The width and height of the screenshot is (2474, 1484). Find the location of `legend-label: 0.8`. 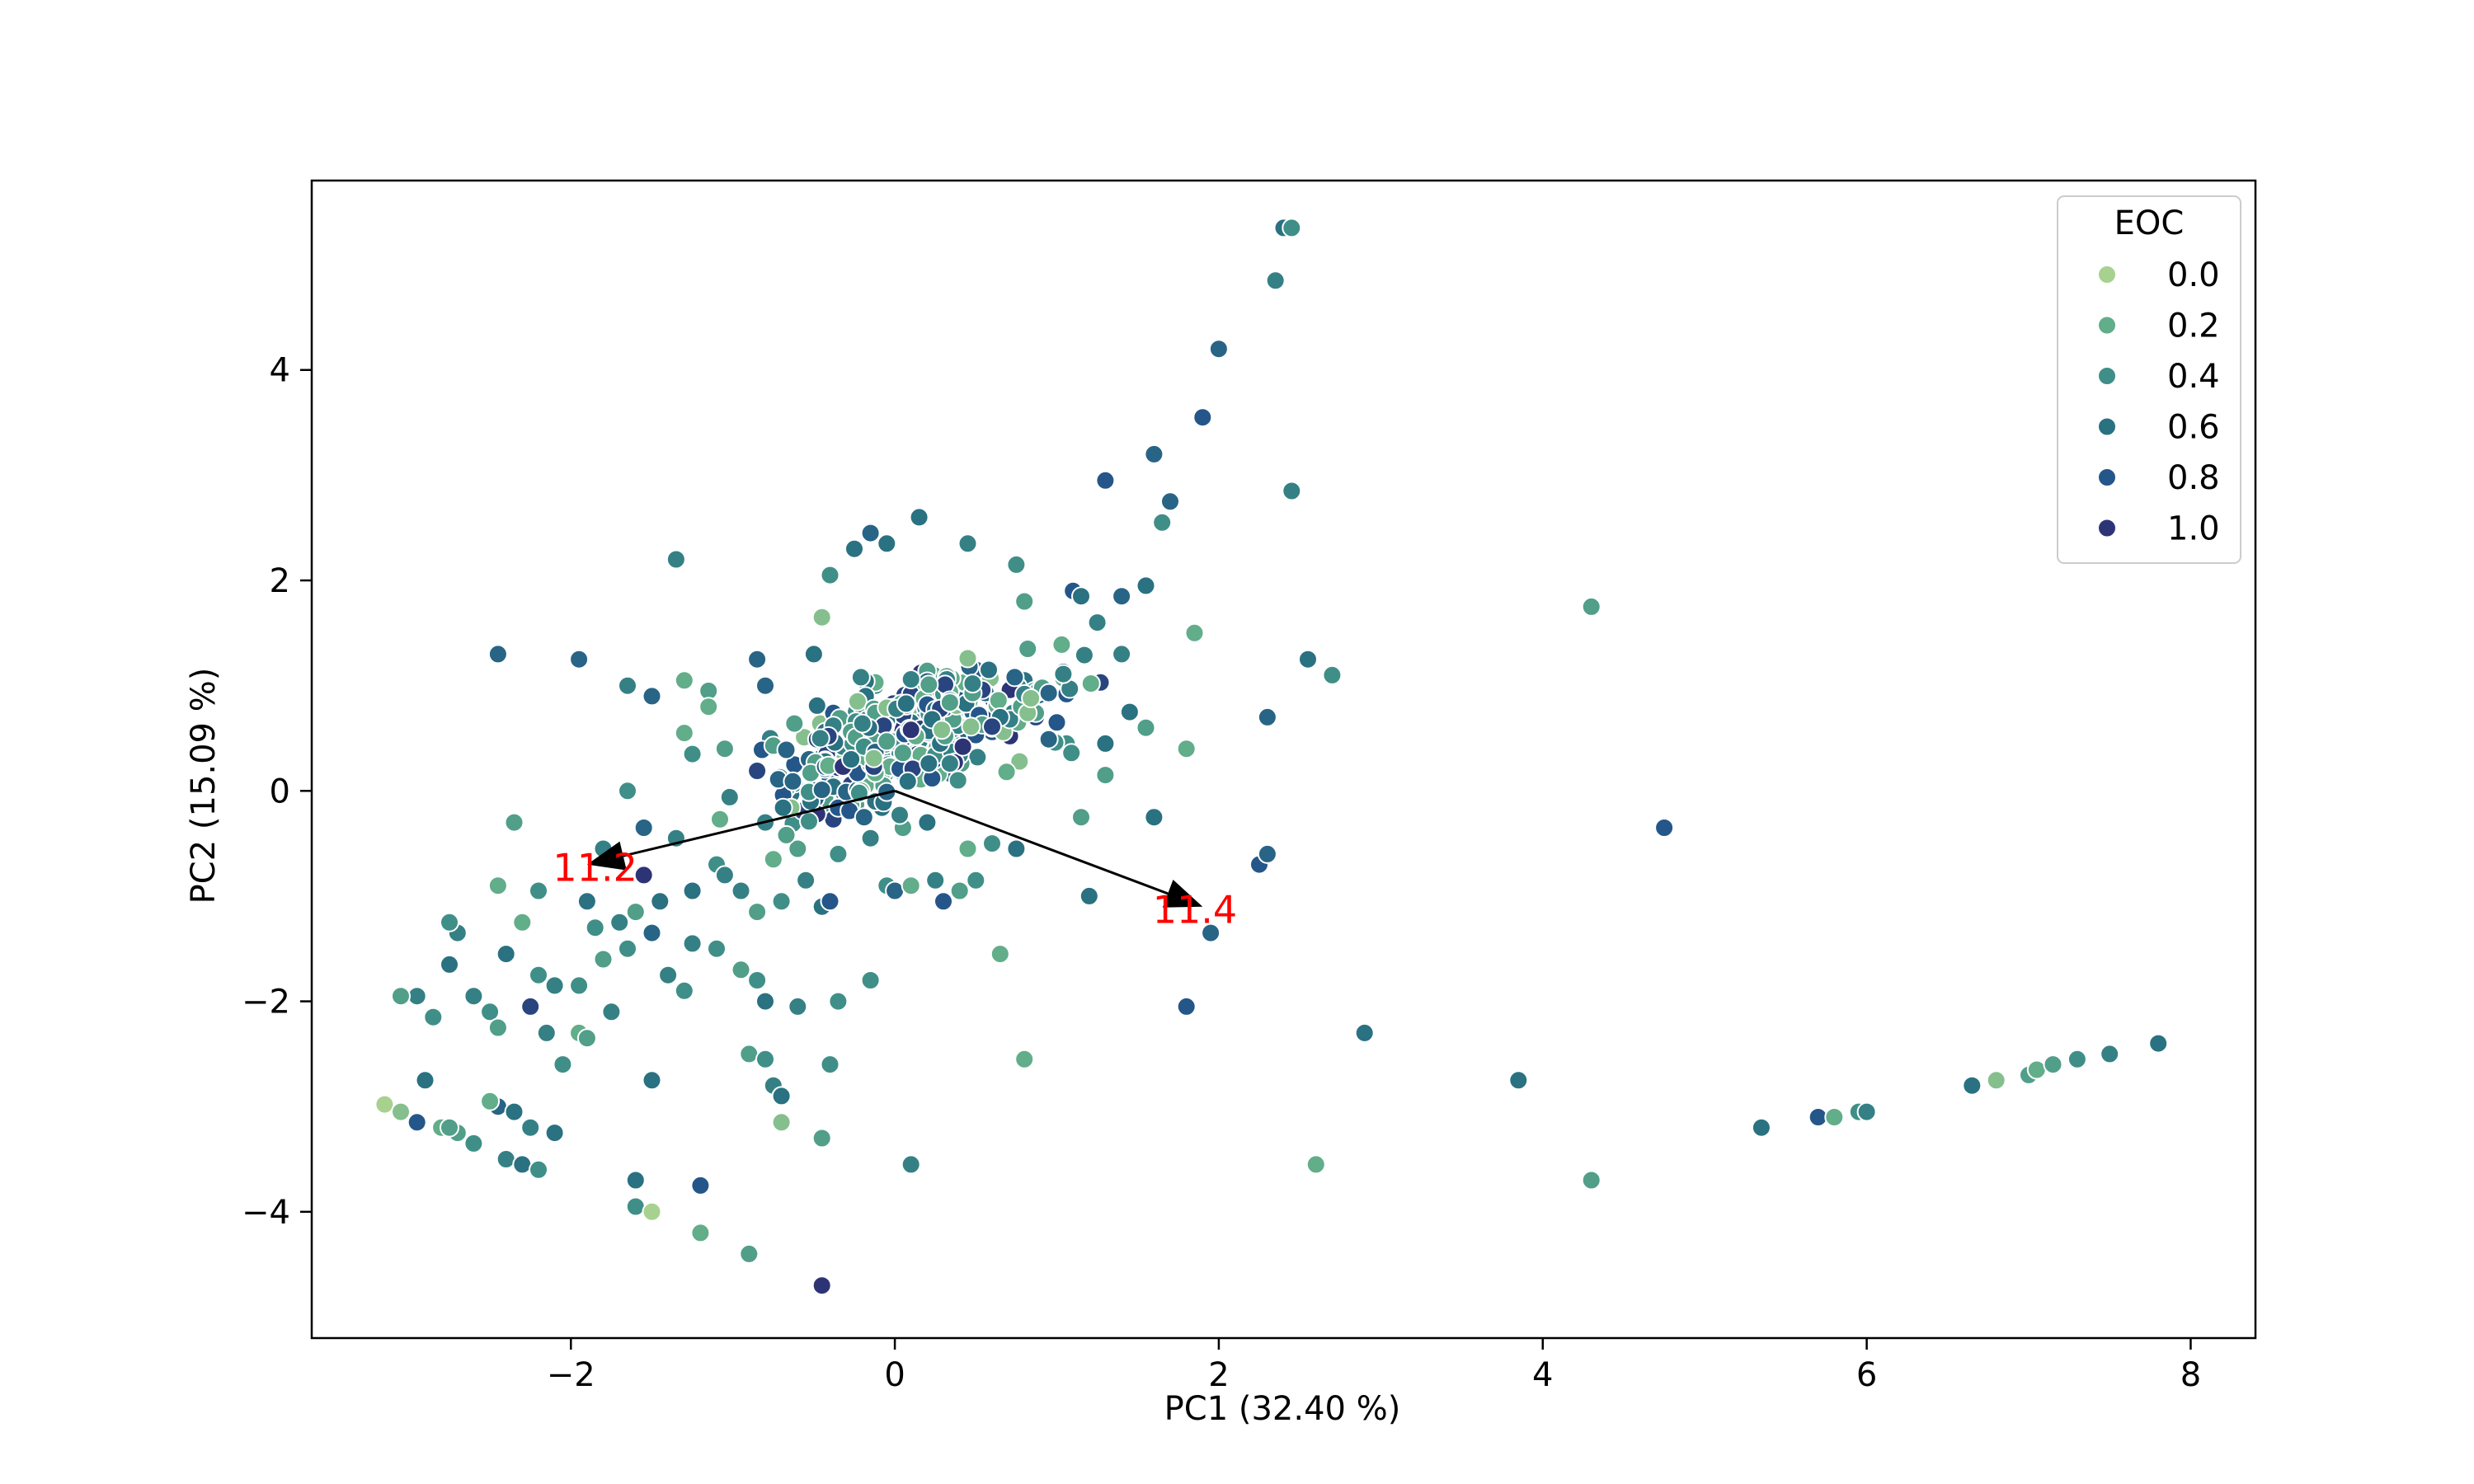

legend-label: 0.8 is located at coordinates (2193, 478).